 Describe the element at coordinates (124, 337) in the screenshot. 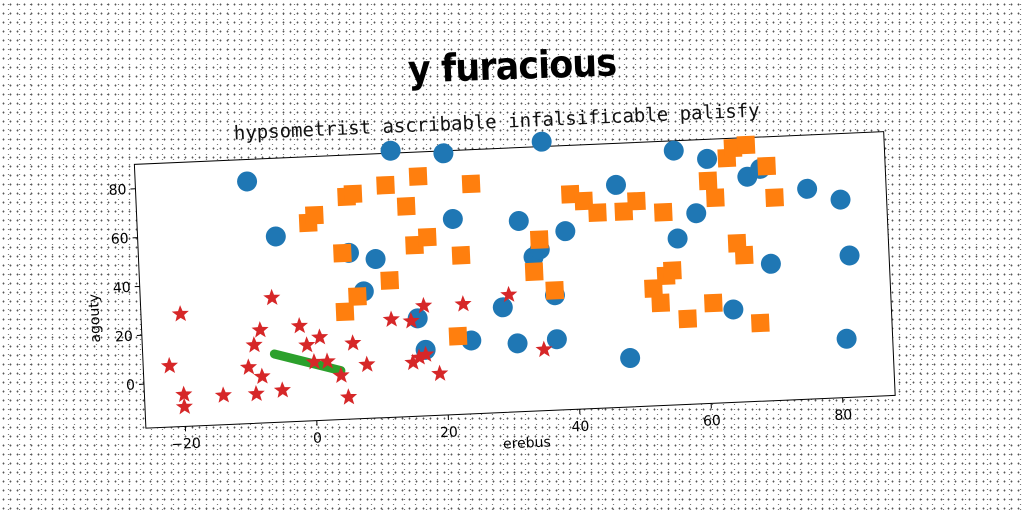

I see `y-tick-label: 20` at that location.